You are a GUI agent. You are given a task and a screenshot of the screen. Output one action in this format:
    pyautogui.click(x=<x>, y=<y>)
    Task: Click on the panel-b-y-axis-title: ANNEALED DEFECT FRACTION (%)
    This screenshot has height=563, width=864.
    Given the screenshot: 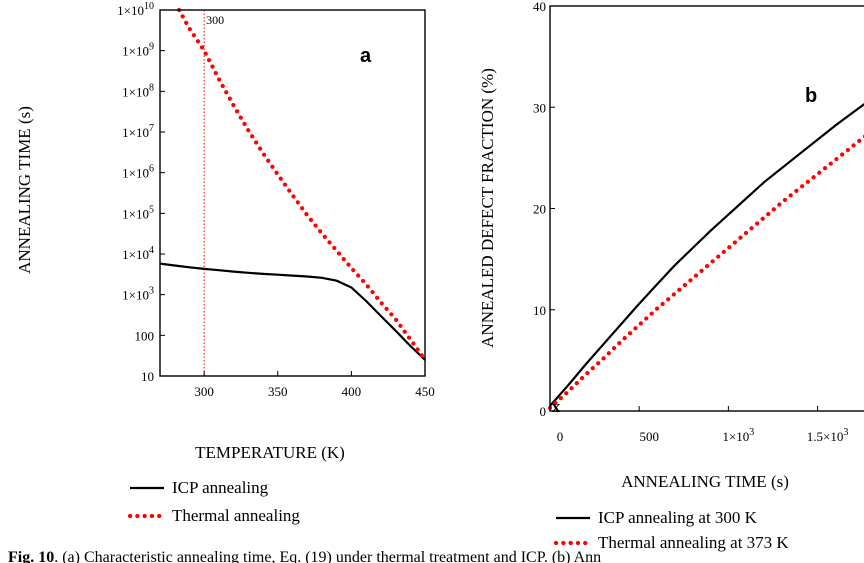 What is the action you would take?
    pyautogui.click(x=487, y=208)
    